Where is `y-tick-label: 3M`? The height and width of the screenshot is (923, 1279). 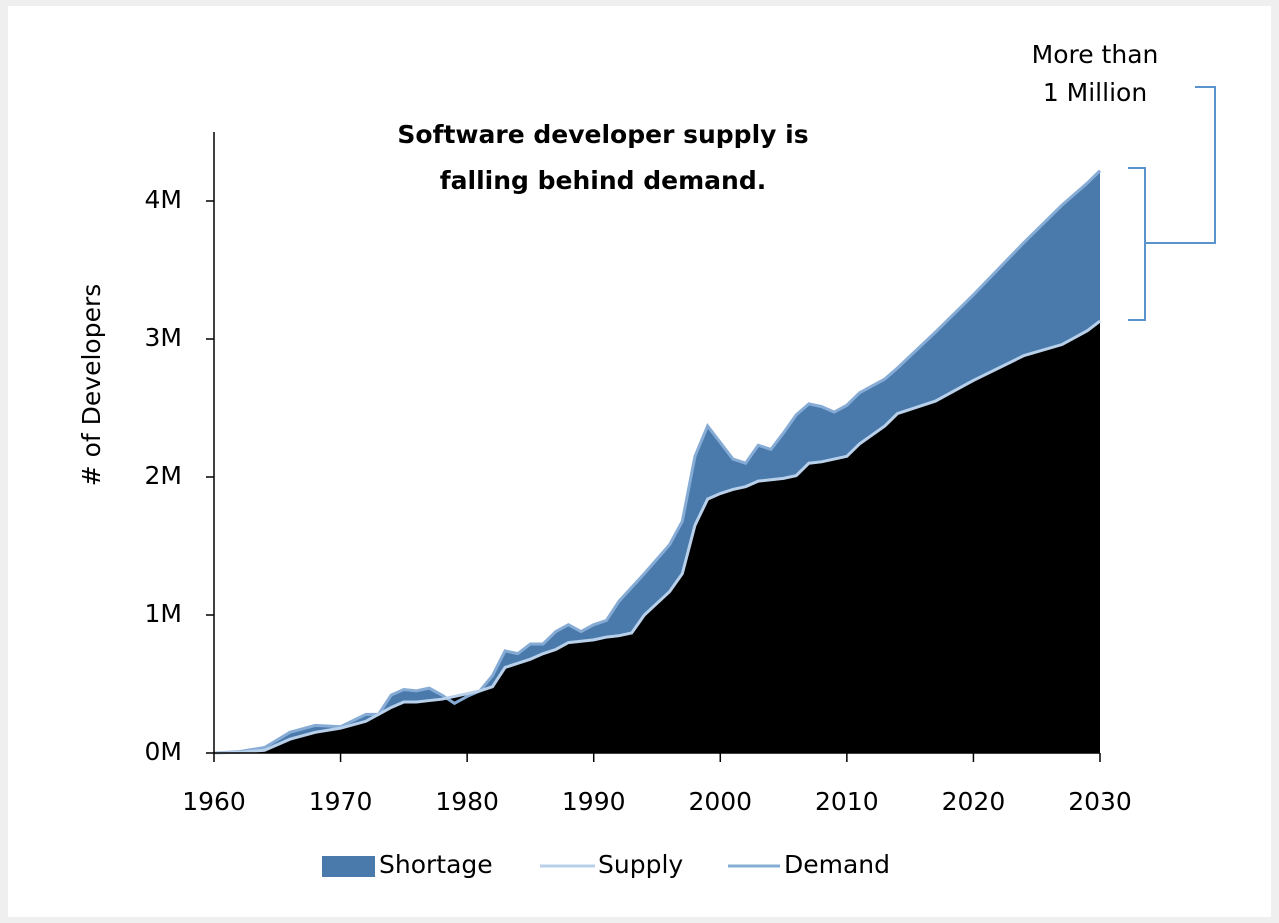
y-tick-label: 3M is located at coordinates (163, 337).